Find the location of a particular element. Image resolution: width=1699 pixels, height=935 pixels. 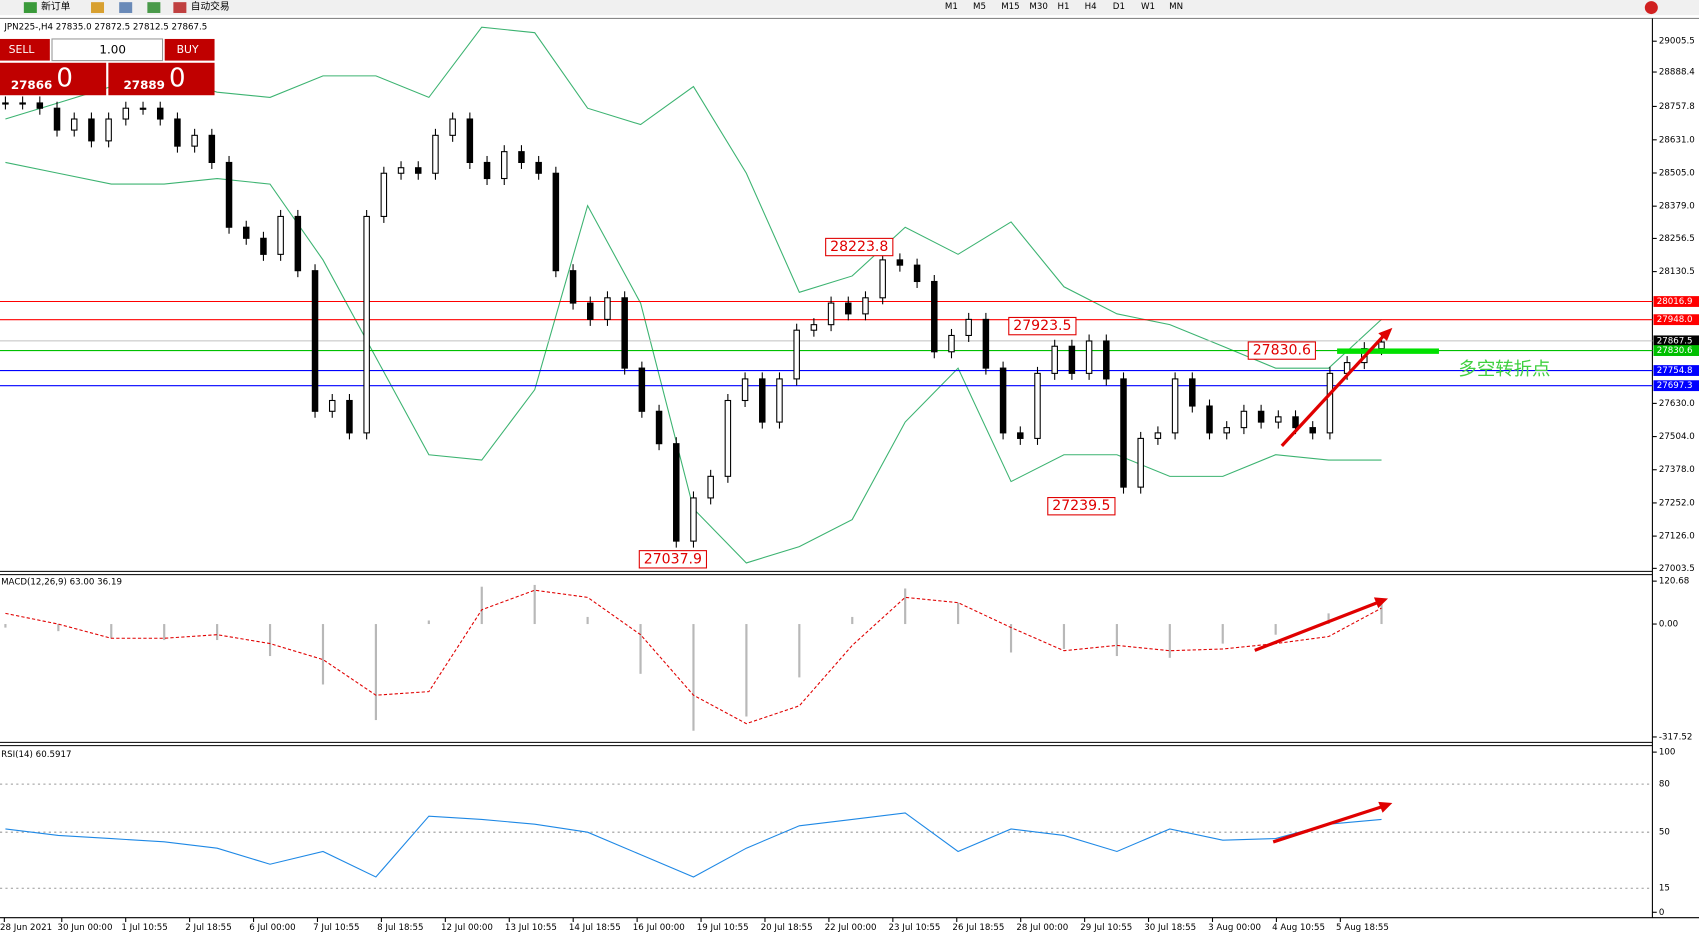

x-tick-label: 12 Jul 00:00 is located at coordinates (467, 928).